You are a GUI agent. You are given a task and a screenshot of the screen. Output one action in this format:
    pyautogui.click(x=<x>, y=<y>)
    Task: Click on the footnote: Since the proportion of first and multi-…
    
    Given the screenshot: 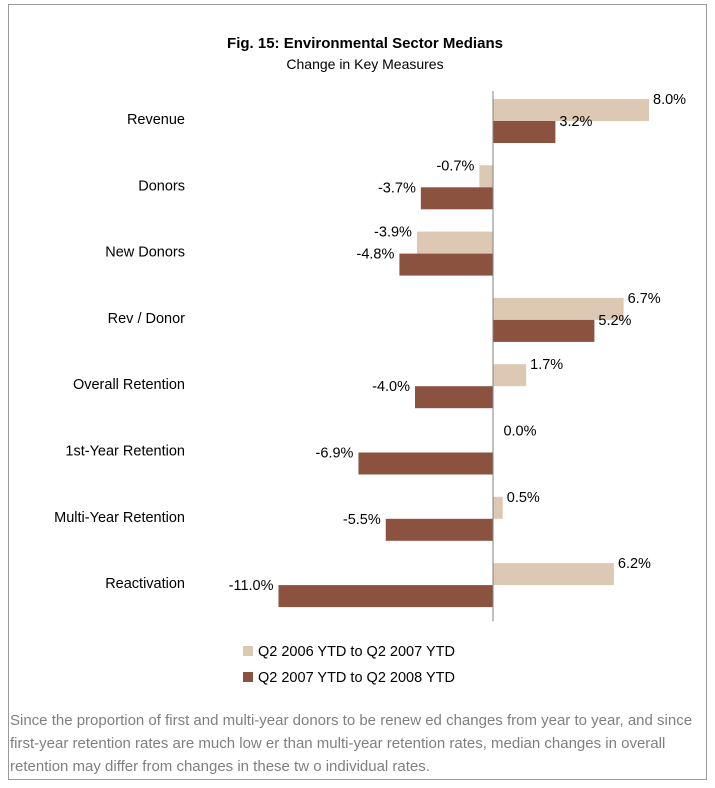 What is the action you would take?
    pyautogui.click(x=351, y=743)
    